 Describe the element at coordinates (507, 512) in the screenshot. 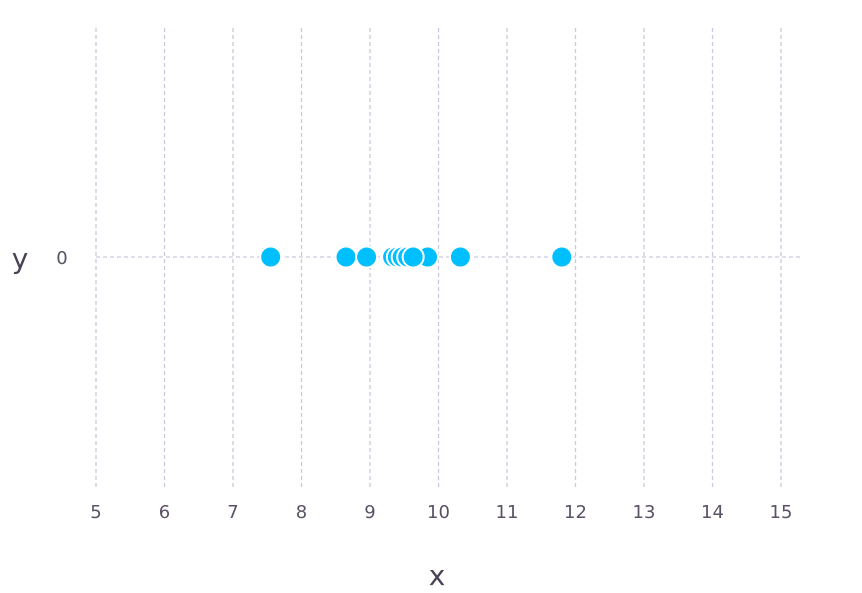

I see `x-tick-label: 11` at that location.